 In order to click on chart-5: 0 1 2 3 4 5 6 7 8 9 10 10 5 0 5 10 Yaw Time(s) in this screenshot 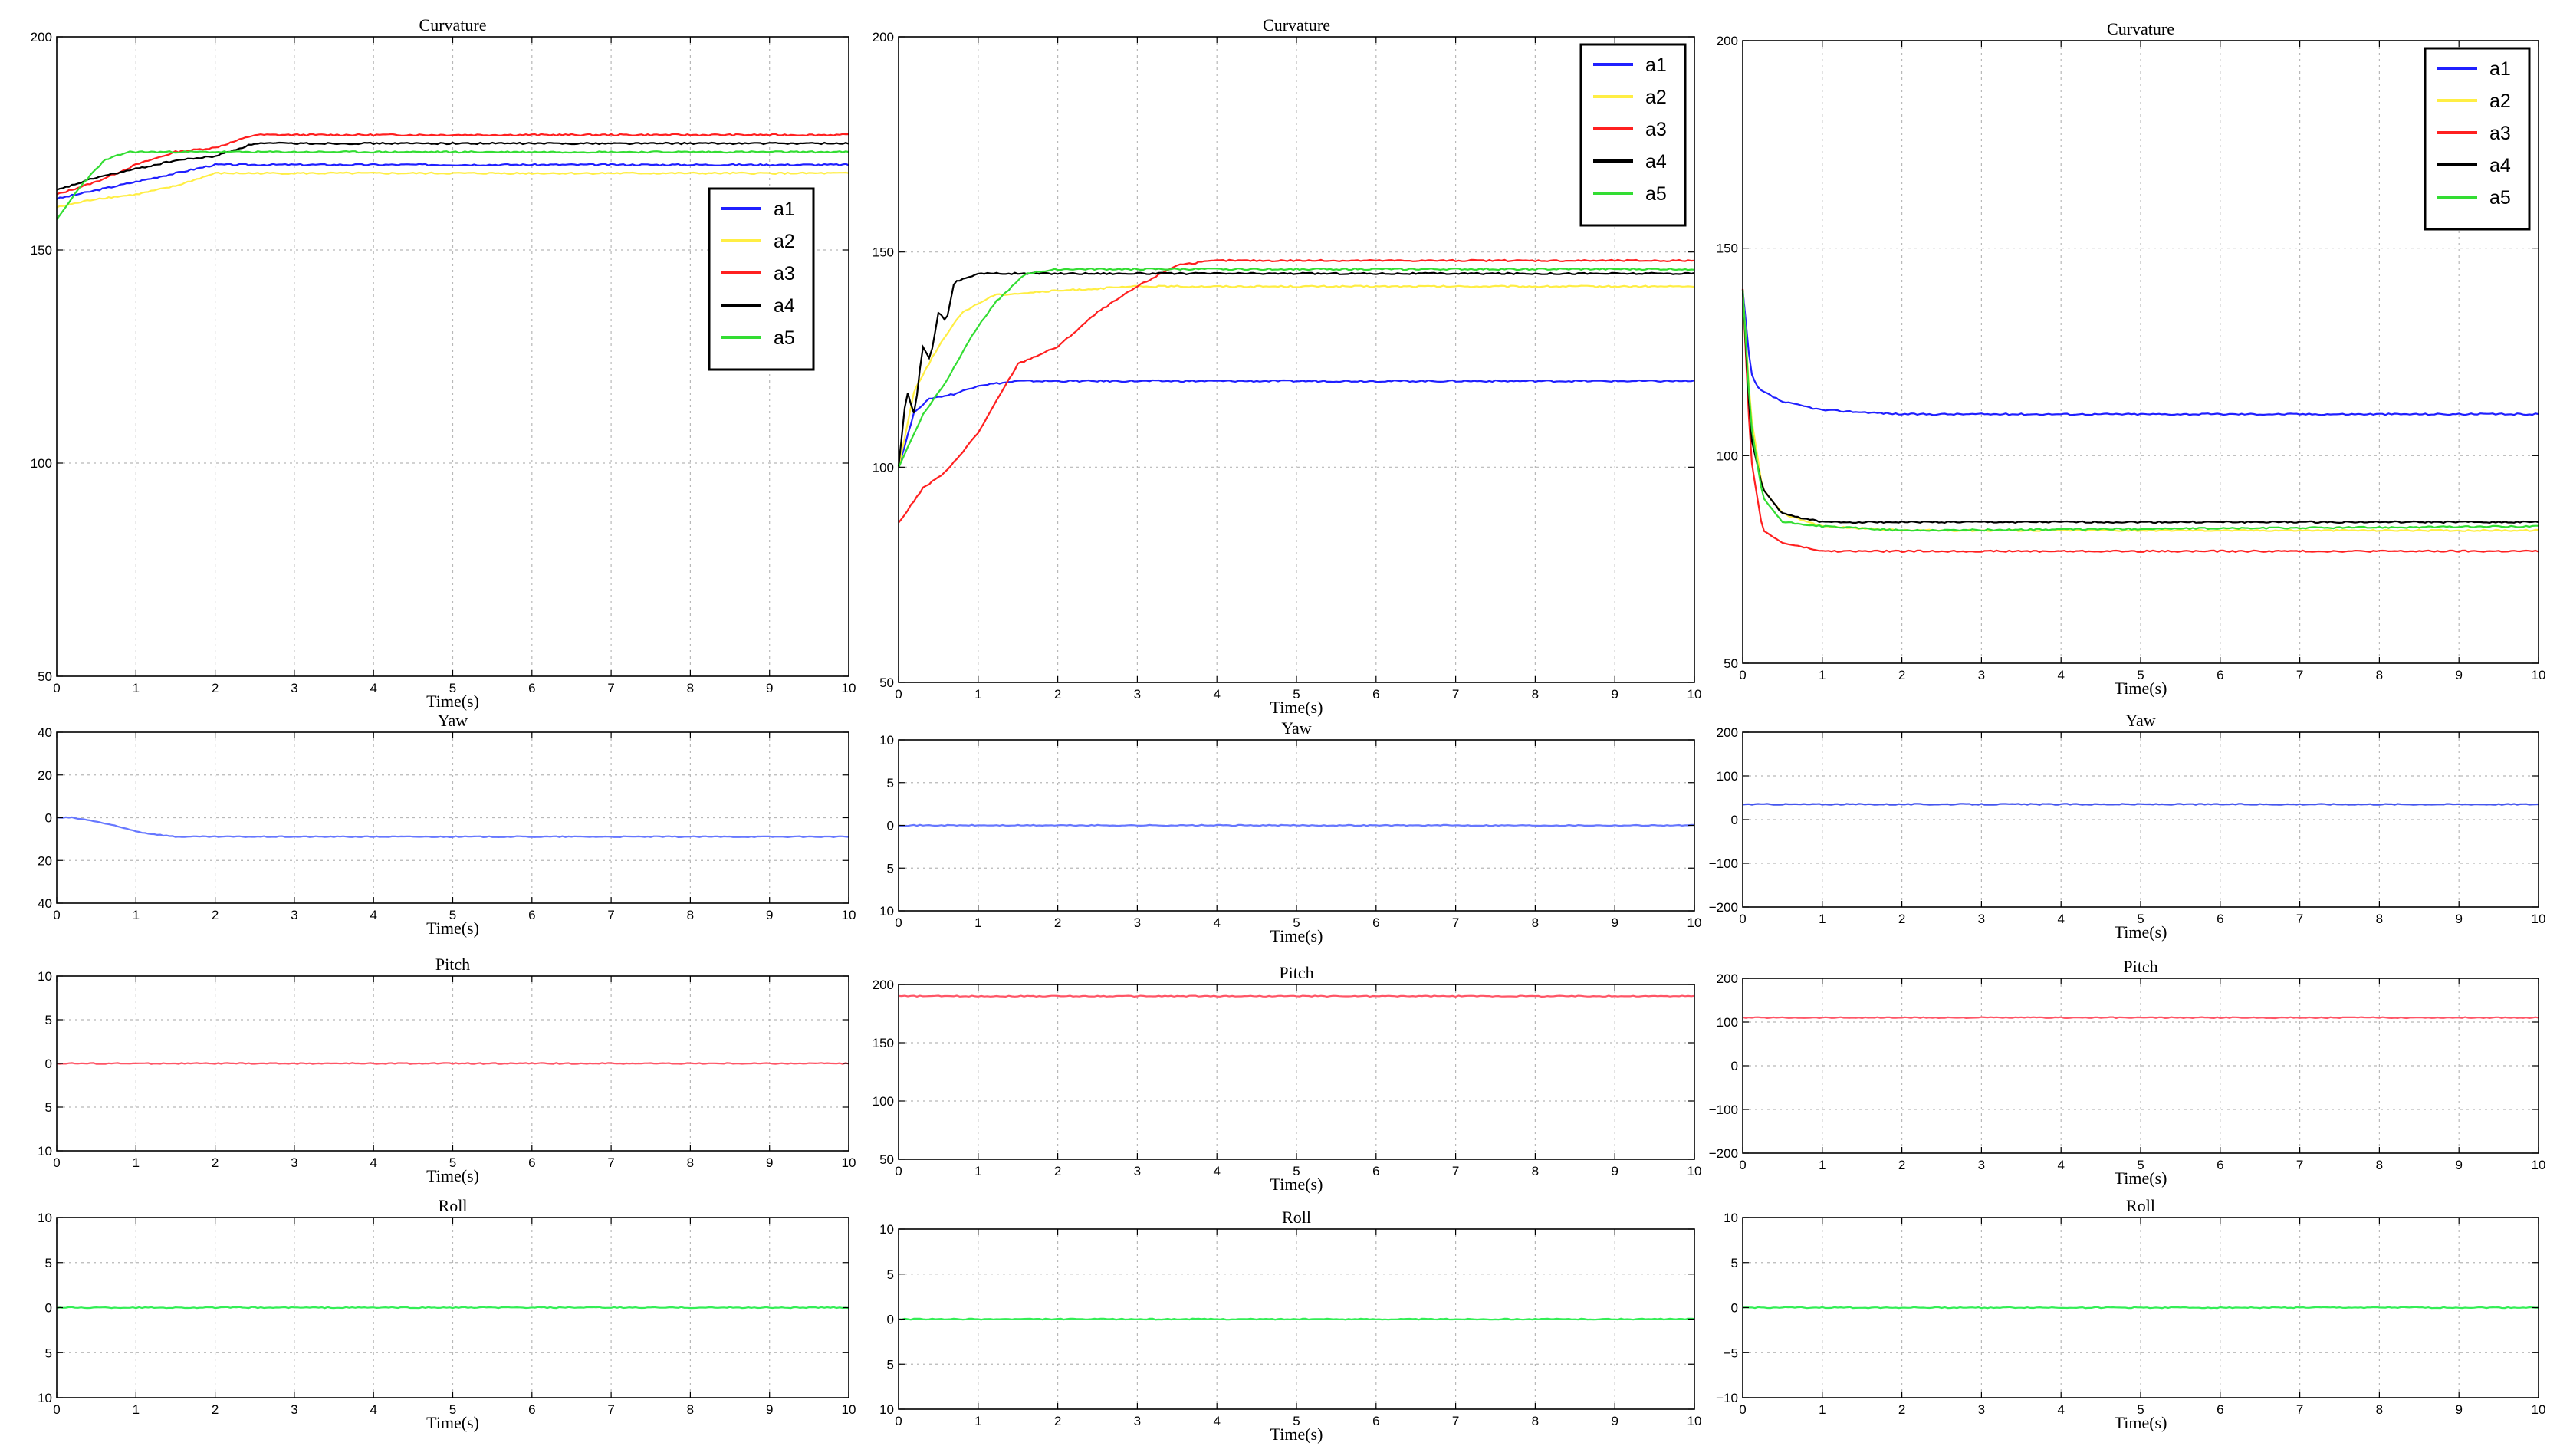, I will do `click(1290, 832)`.